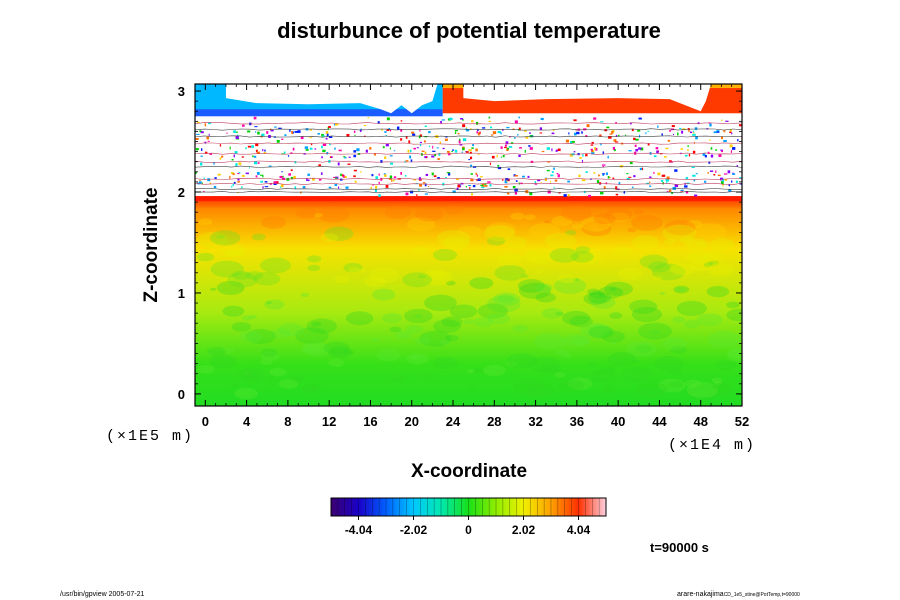 The image size is (900, 600). I want to click on x-tick-label: 28, so click(494, 421).